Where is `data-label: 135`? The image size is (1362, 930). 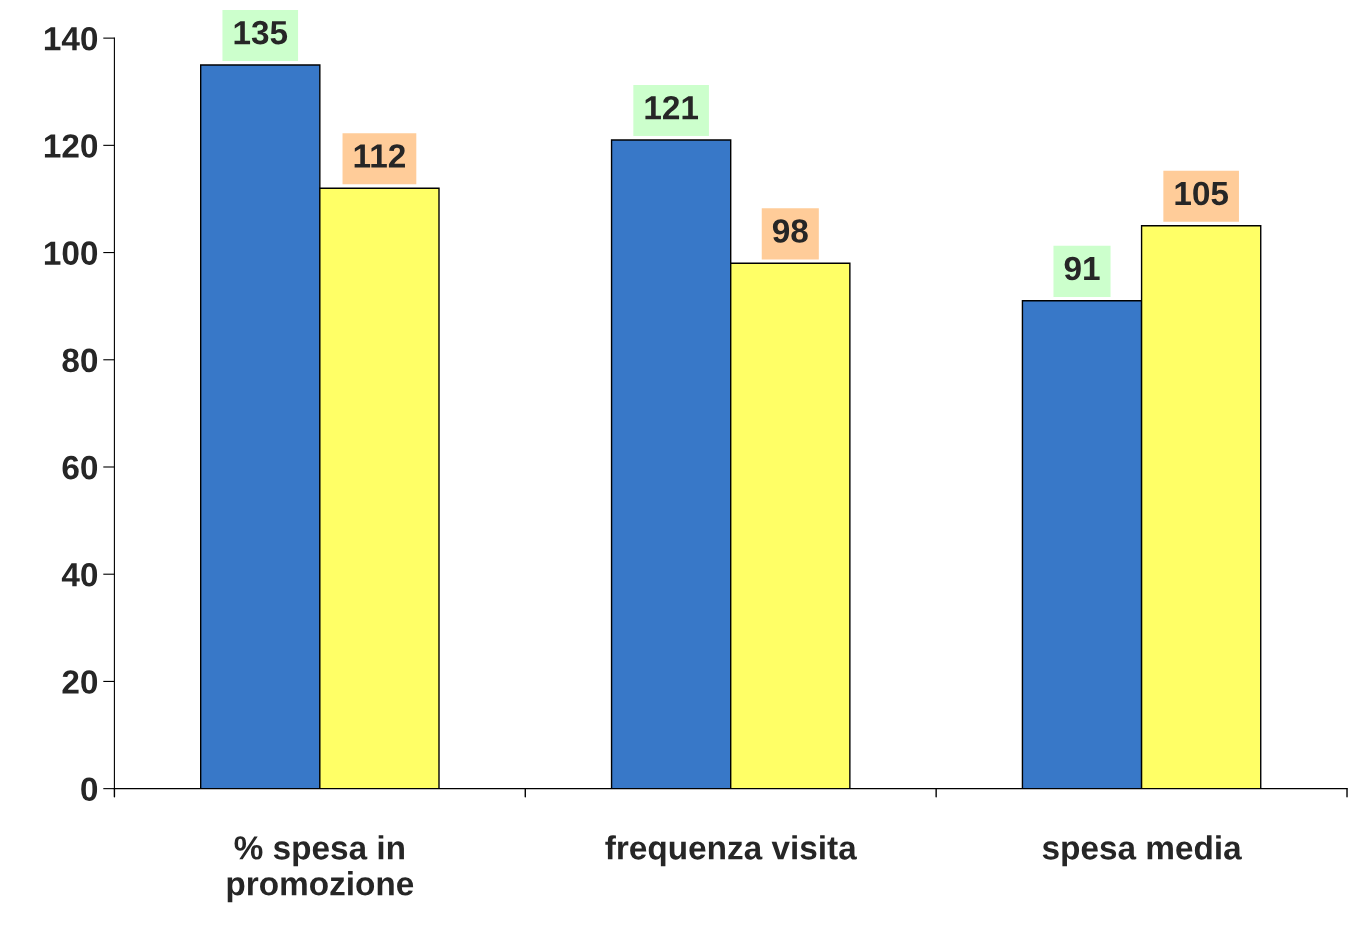 data-label: 135 is located at coordinates (261, 32).